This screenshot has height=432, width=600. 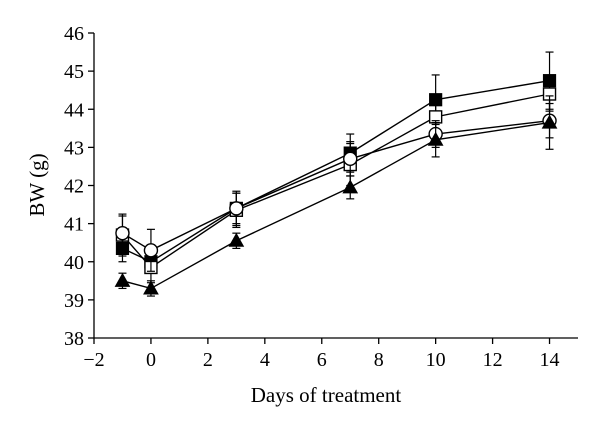 What do you see at coordinates (322, 360) in the screenshot?
I see `x-tick-label: 6` at bounding box center [322, 360].